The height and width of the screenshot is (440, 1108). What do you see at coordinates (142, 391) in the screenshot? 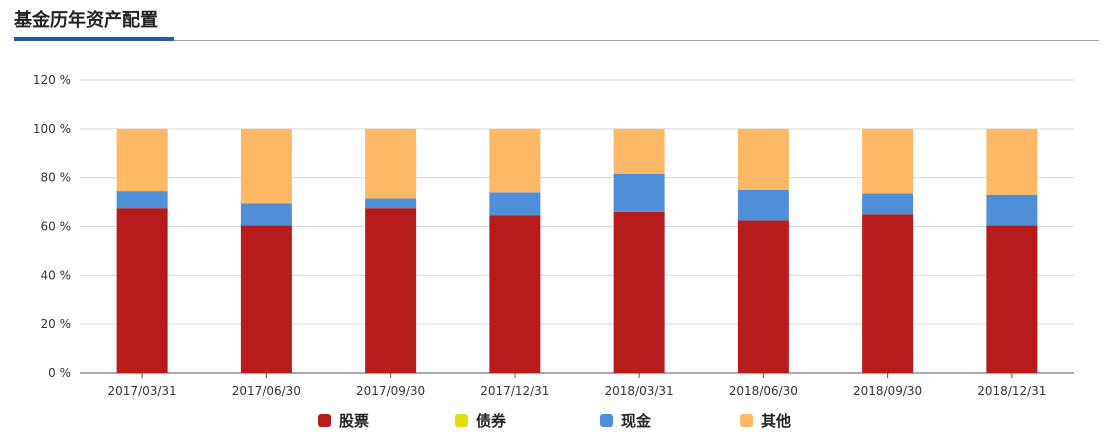
I see `x-tick-label: 2017/03/31` at bounding box center [142, 391].